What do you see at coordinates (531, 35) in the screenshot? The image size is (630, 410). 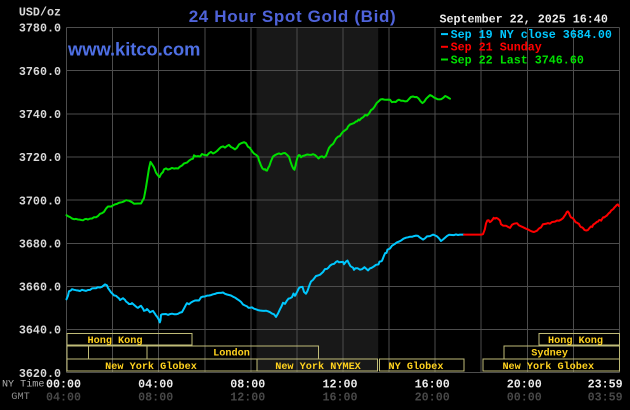 I see `svg-text: Sep 19 NY close 3684.00` at bounding box center [531, 35].